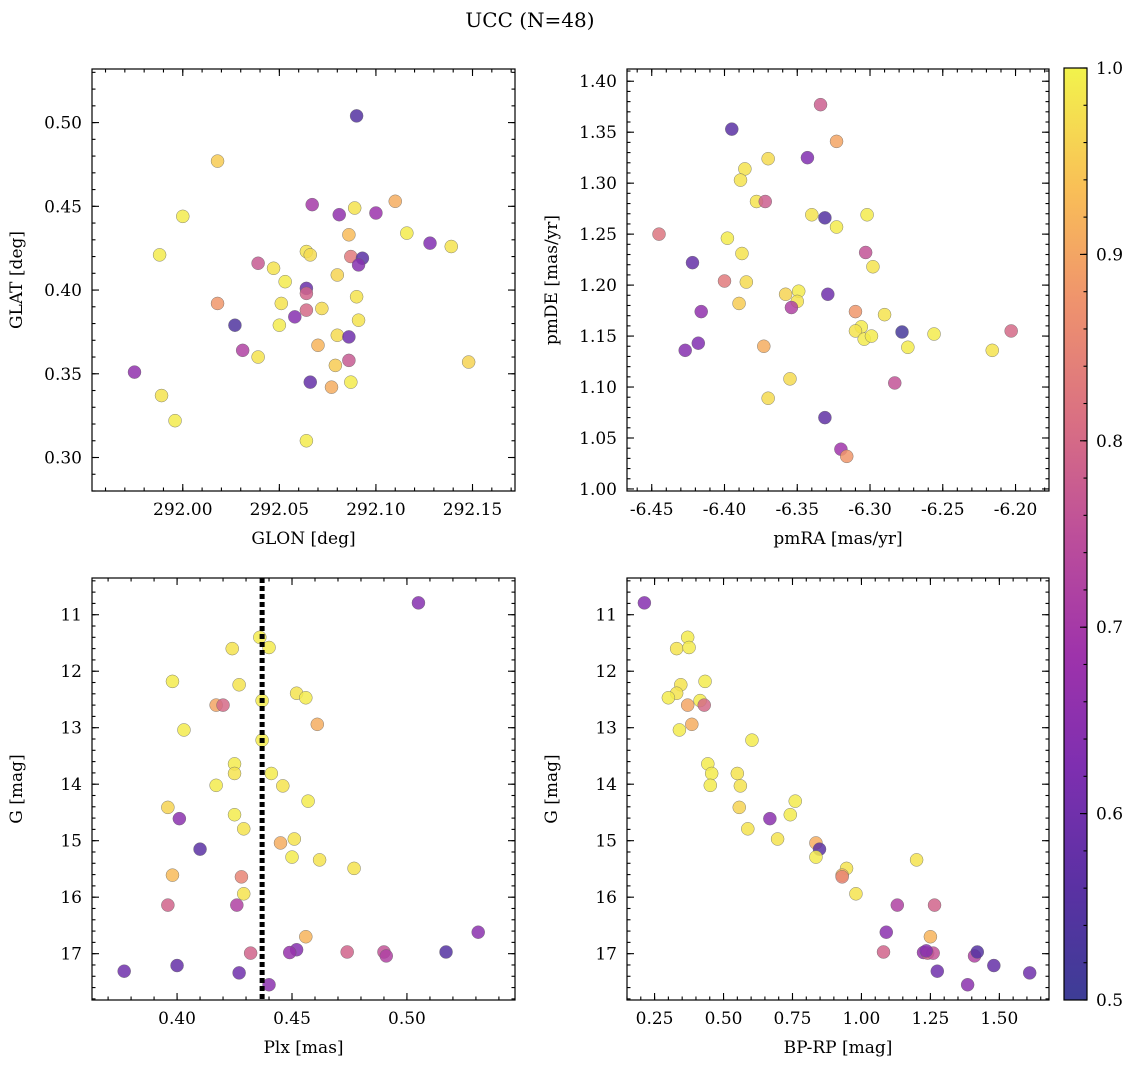  I want to click on y-tick-label: 1.40, so click(598, 82).